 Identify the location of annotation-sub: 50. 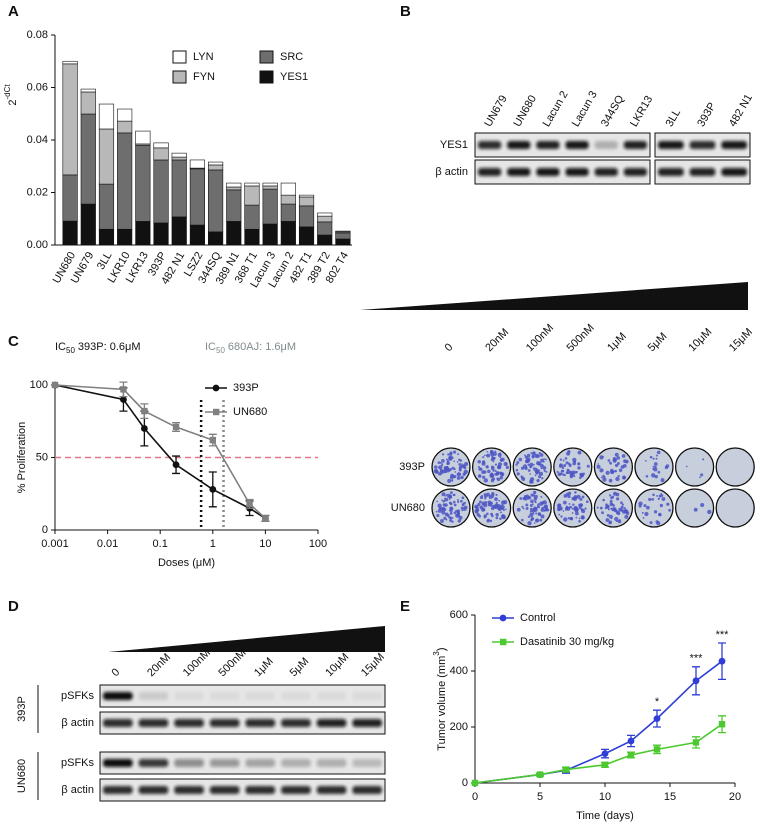
(220, 350).